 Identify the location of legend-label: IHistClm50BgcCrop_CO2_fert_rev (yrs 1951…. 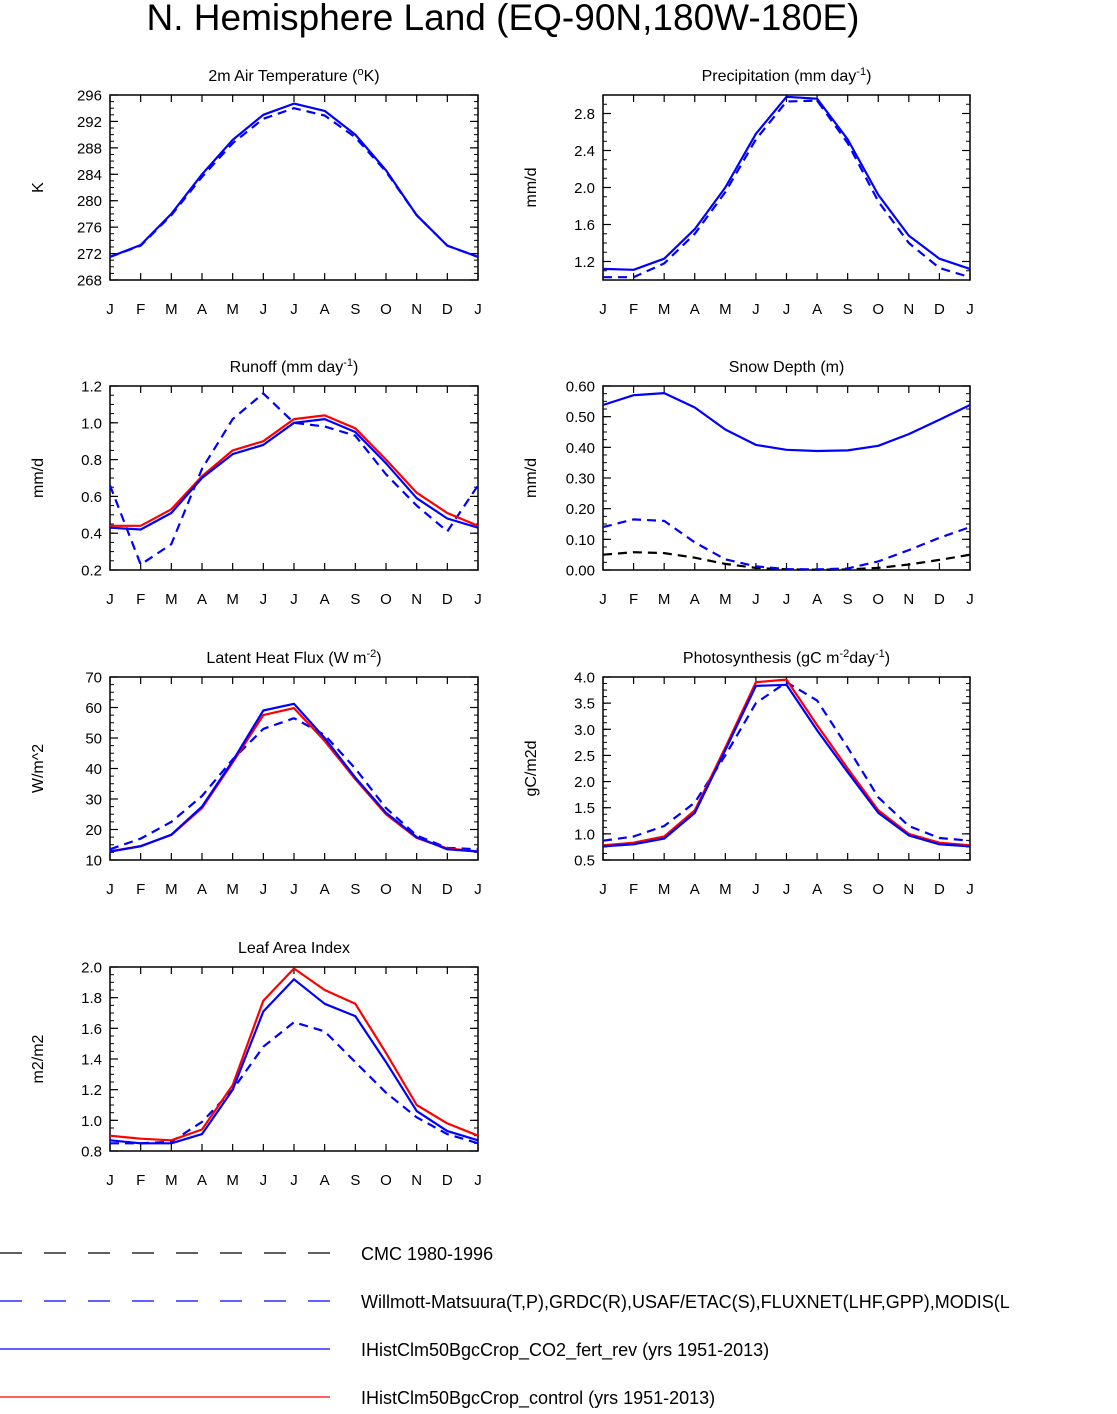
(565, 1350).